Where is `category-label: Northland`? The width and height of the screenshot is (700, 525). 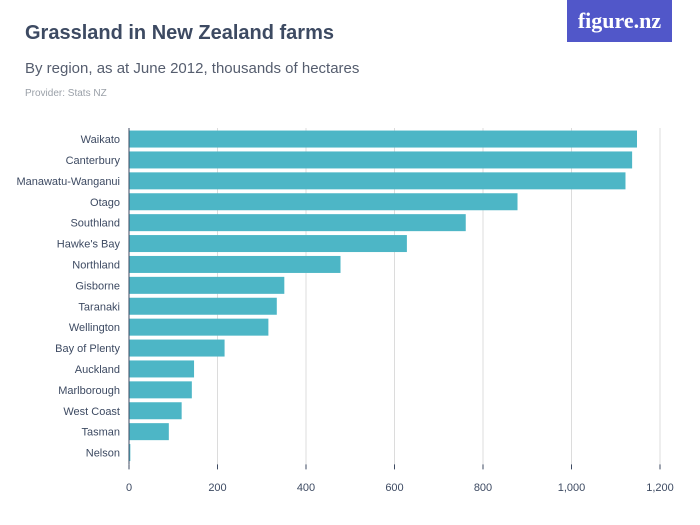 category-label: Northland is located at coordinates (96, 265).